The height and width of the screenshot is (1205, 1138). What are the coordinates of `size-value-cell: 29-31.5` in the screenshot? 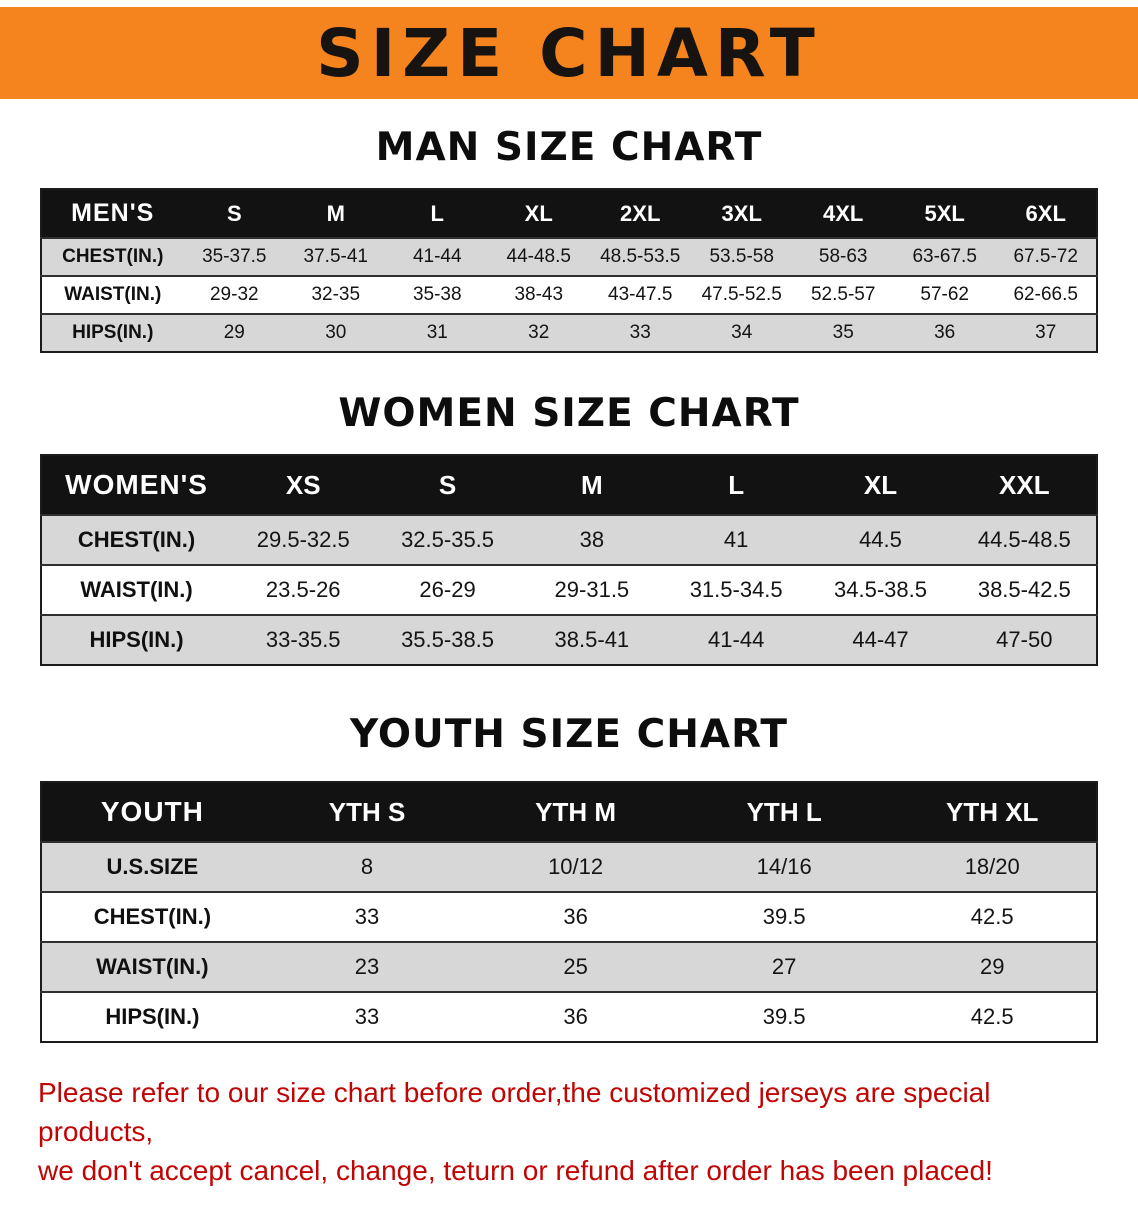 It's located at (592, 589).